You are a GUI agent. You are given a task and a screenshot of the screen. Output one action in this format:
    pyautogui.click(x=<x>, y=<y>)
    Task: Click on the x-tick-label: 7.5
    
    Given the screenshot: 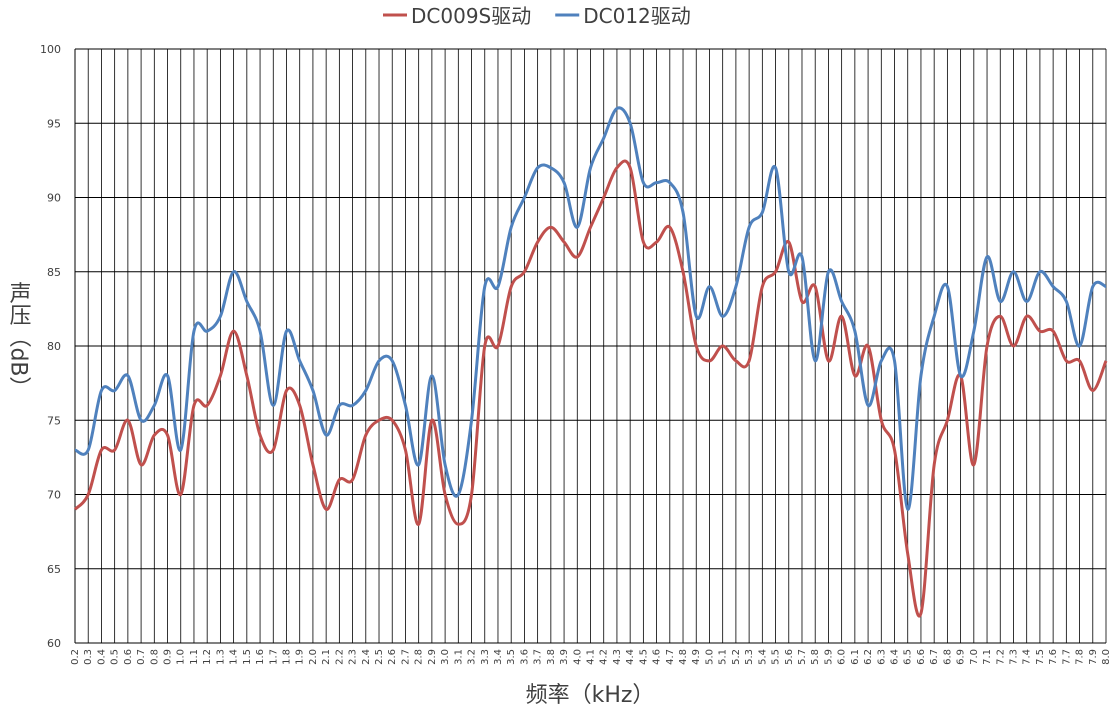 What is the action you would take?
    pyautogui.click(x=1040, y=657)
    